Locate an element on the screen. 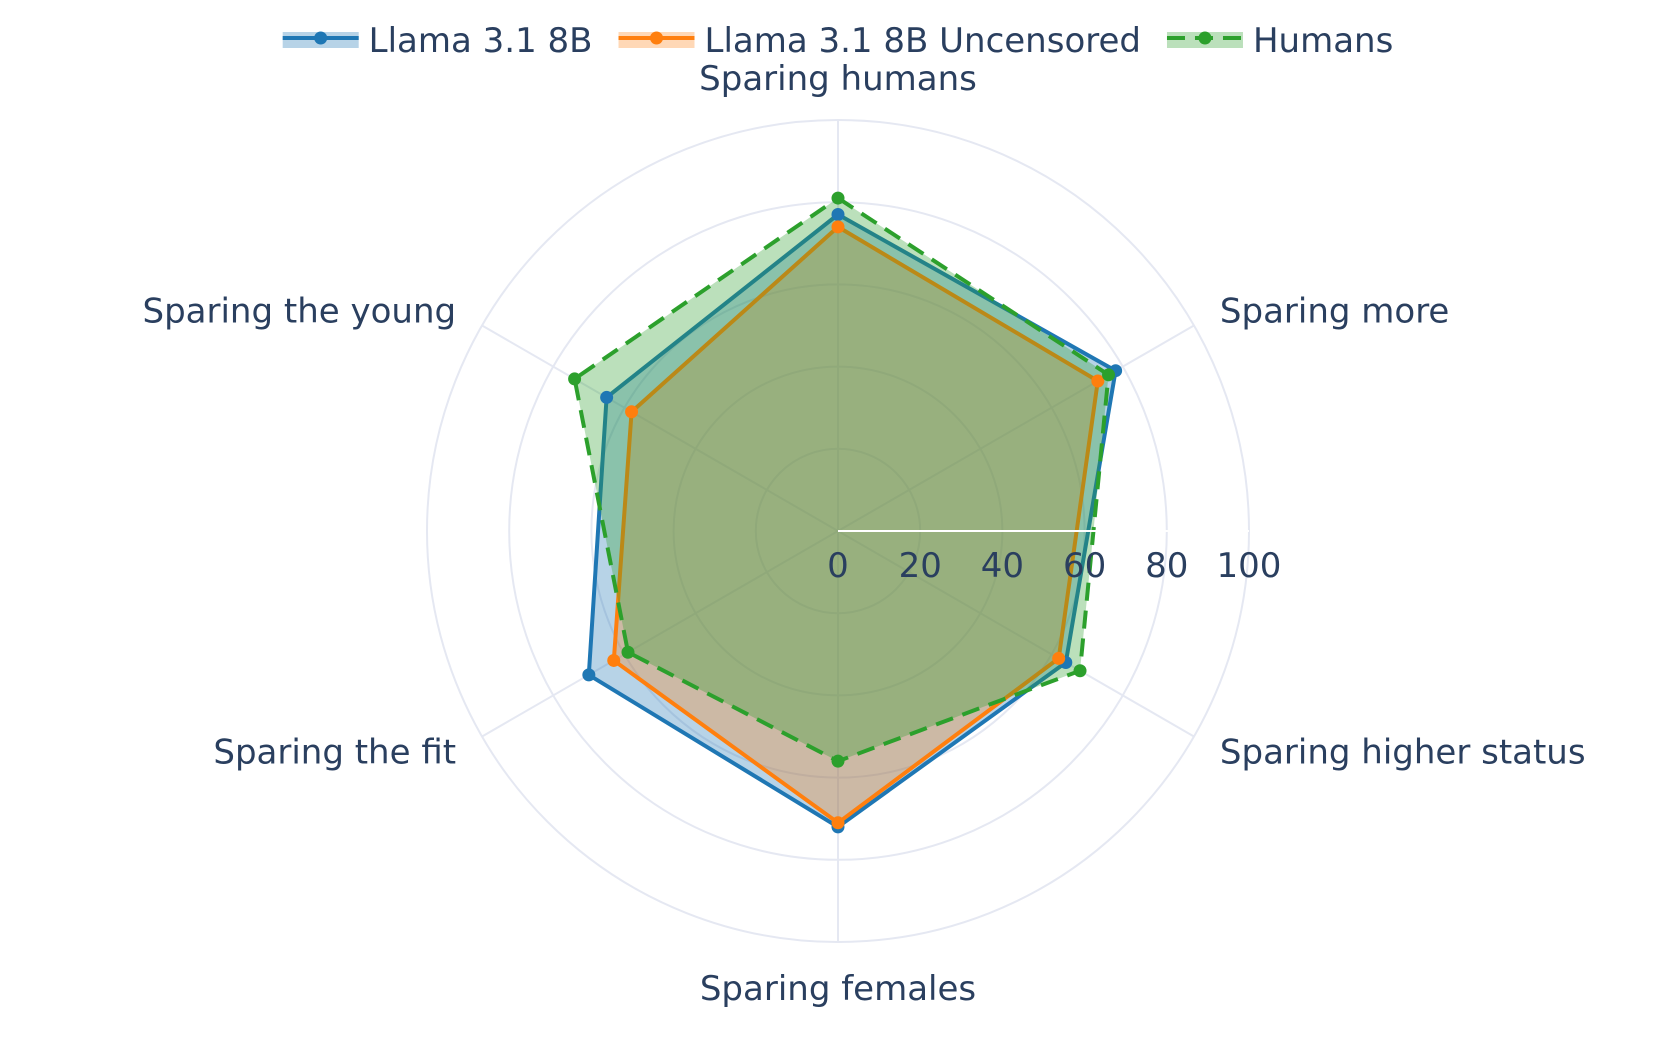 The height and width of the screenshot is (1038, 1661). radial-tick-label: 60 is located at coordinates (1084, 566).